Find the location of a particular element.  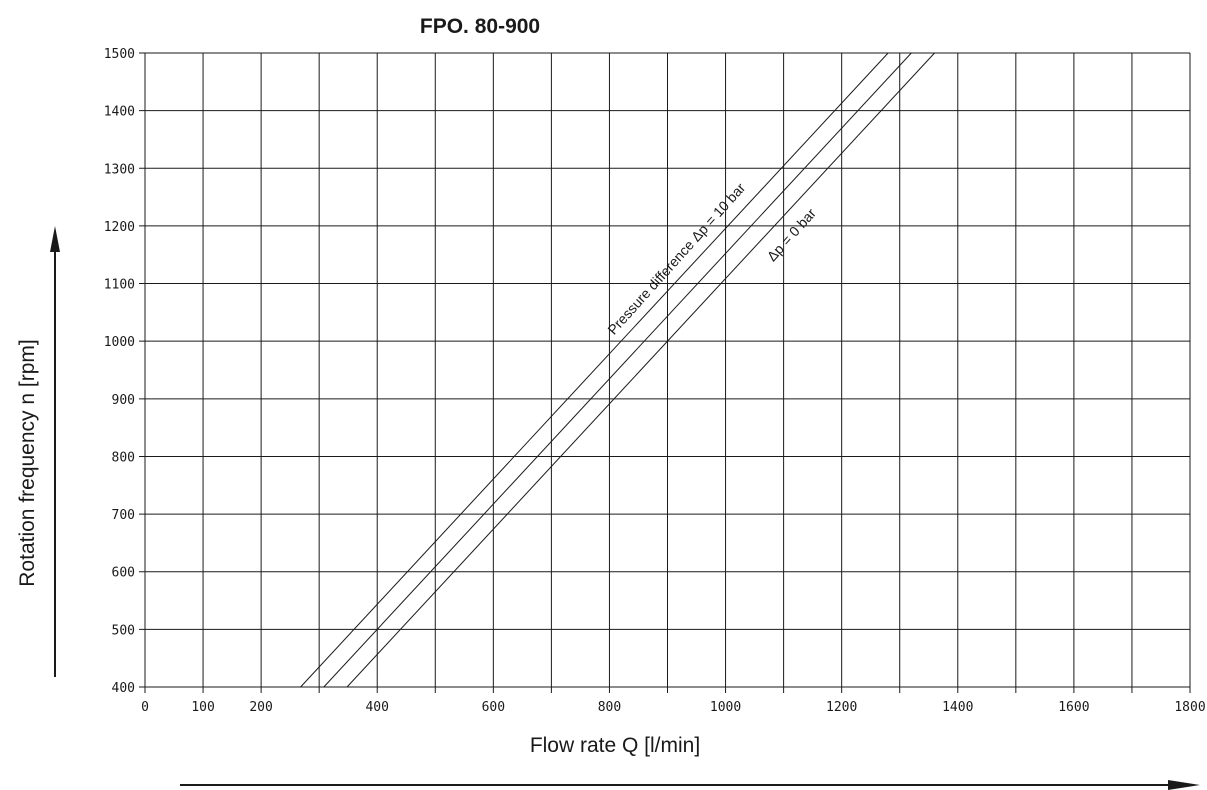

x-tick-label-0: 0 is located at coordinates (145, 707).